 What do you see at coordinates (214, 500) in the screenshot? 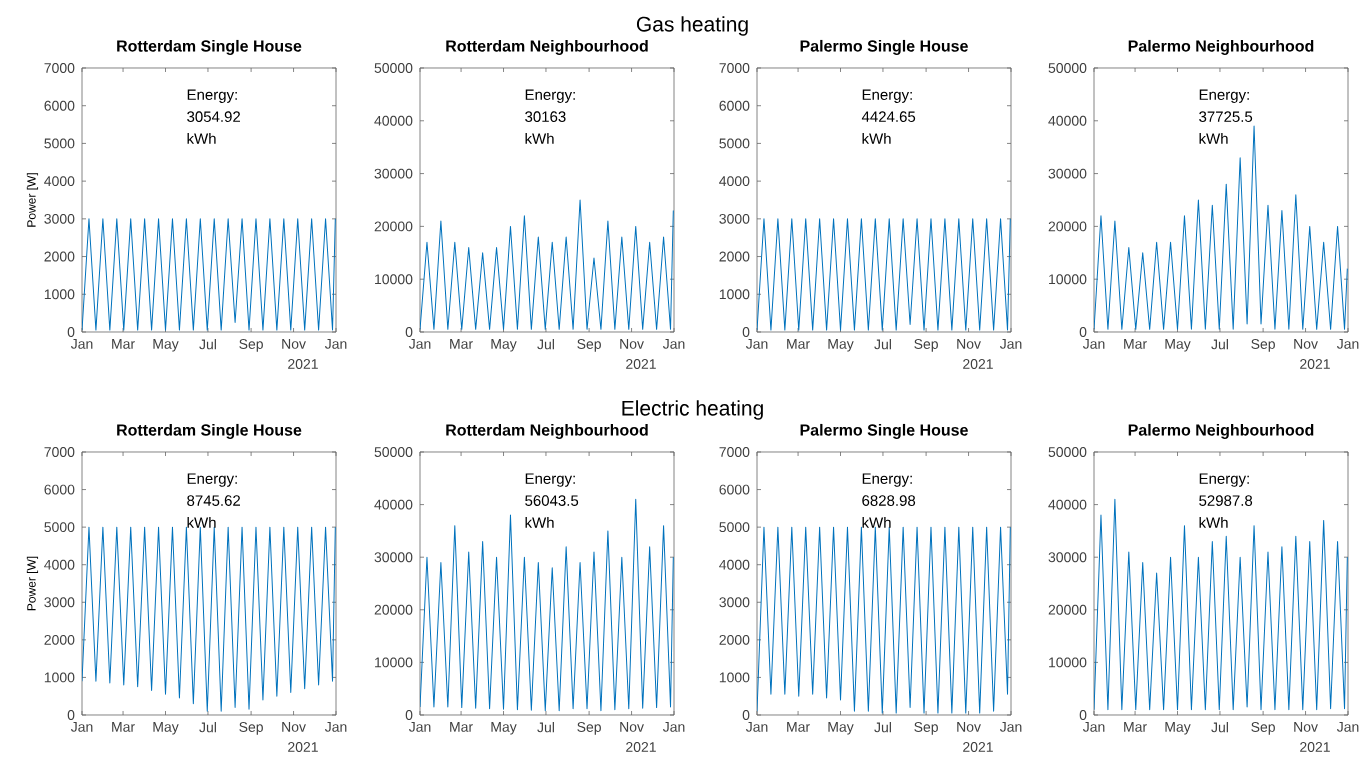
I see `annotation: Energy: 8745.62 kWh` at bounding box center [214, 500].